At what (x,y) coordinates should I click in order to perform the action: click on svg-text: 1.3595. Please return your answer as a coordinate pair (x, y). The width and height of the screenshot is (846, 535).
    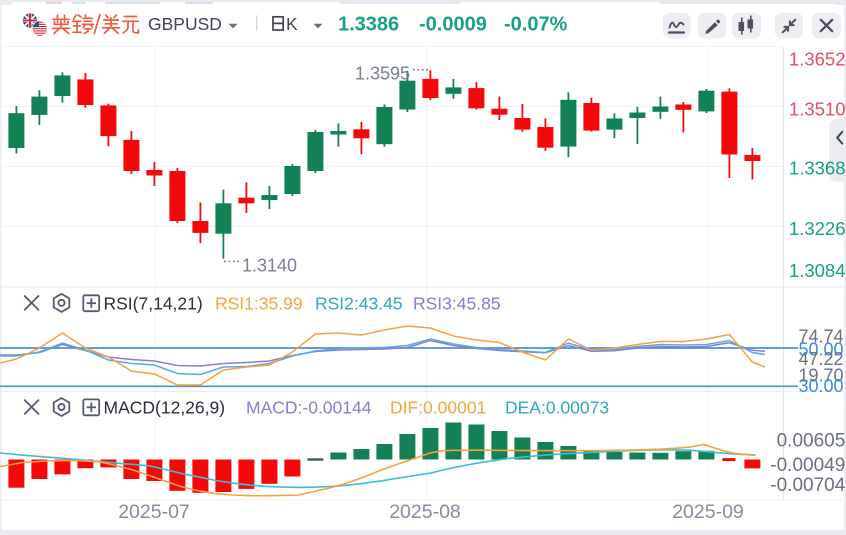
    Looking at the image, I should click on (382, 74).